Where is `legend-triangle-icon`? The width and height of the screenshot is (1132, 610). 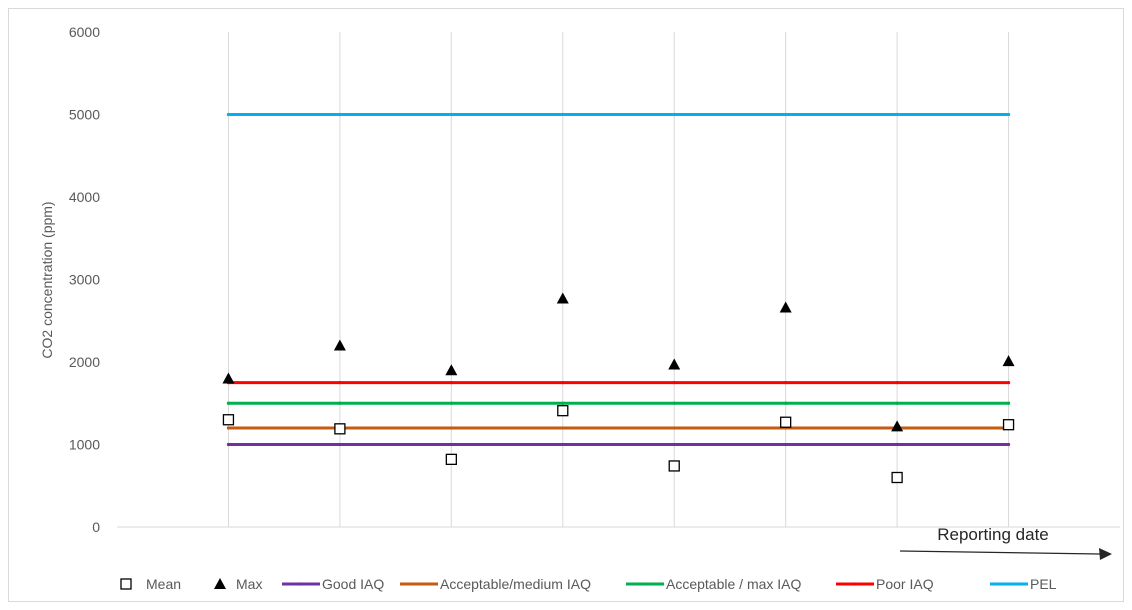
legend-triangle-icon is located at coordinates (220, 583).